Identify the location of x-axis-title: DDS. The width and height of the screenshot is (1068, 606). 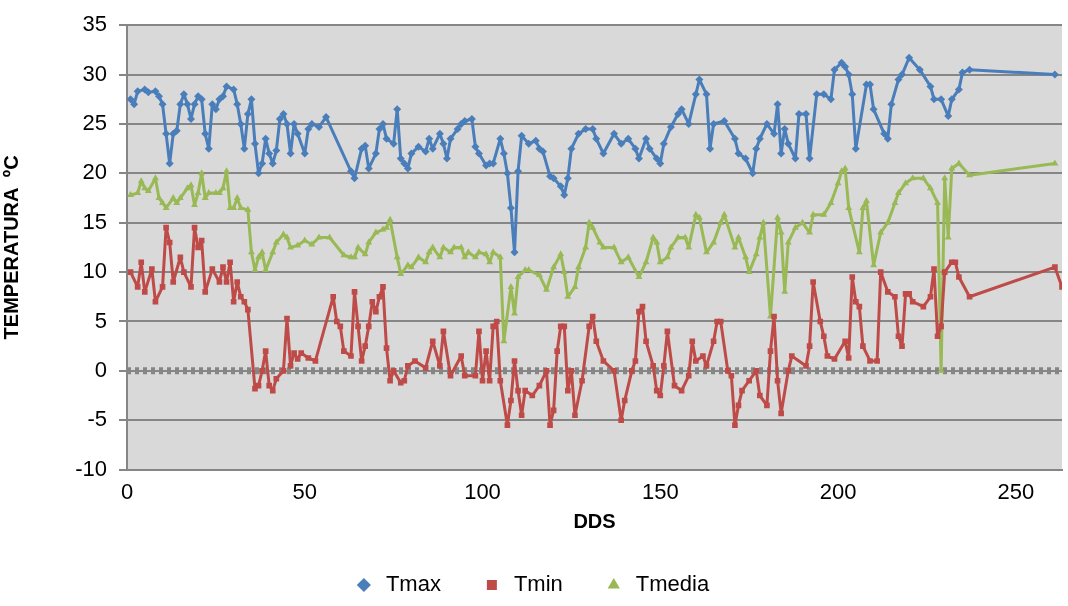
(594, 520).